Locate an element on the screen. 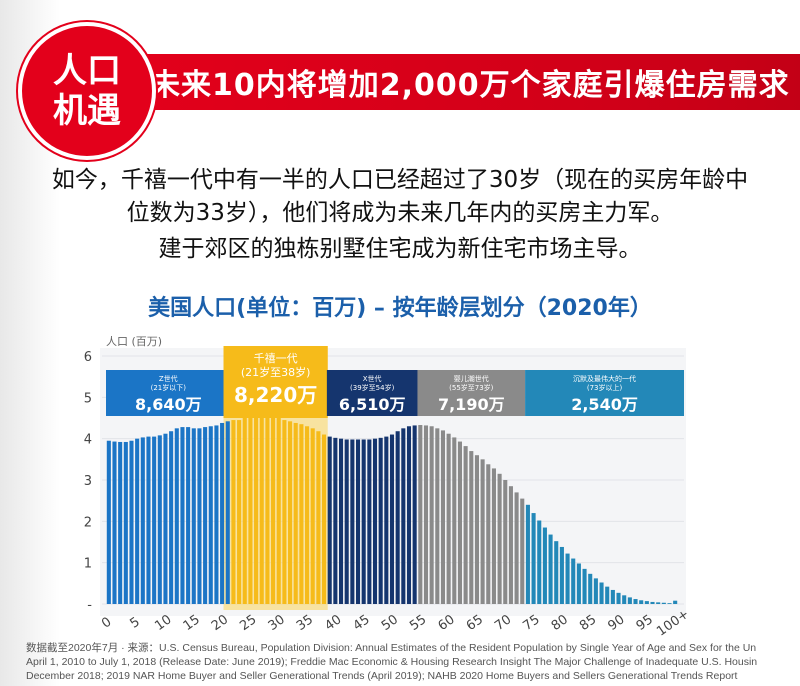 Image resolution: width=800 pixels, height=686 pixels. bar-age-100+ is located at coordinates (675, 602).